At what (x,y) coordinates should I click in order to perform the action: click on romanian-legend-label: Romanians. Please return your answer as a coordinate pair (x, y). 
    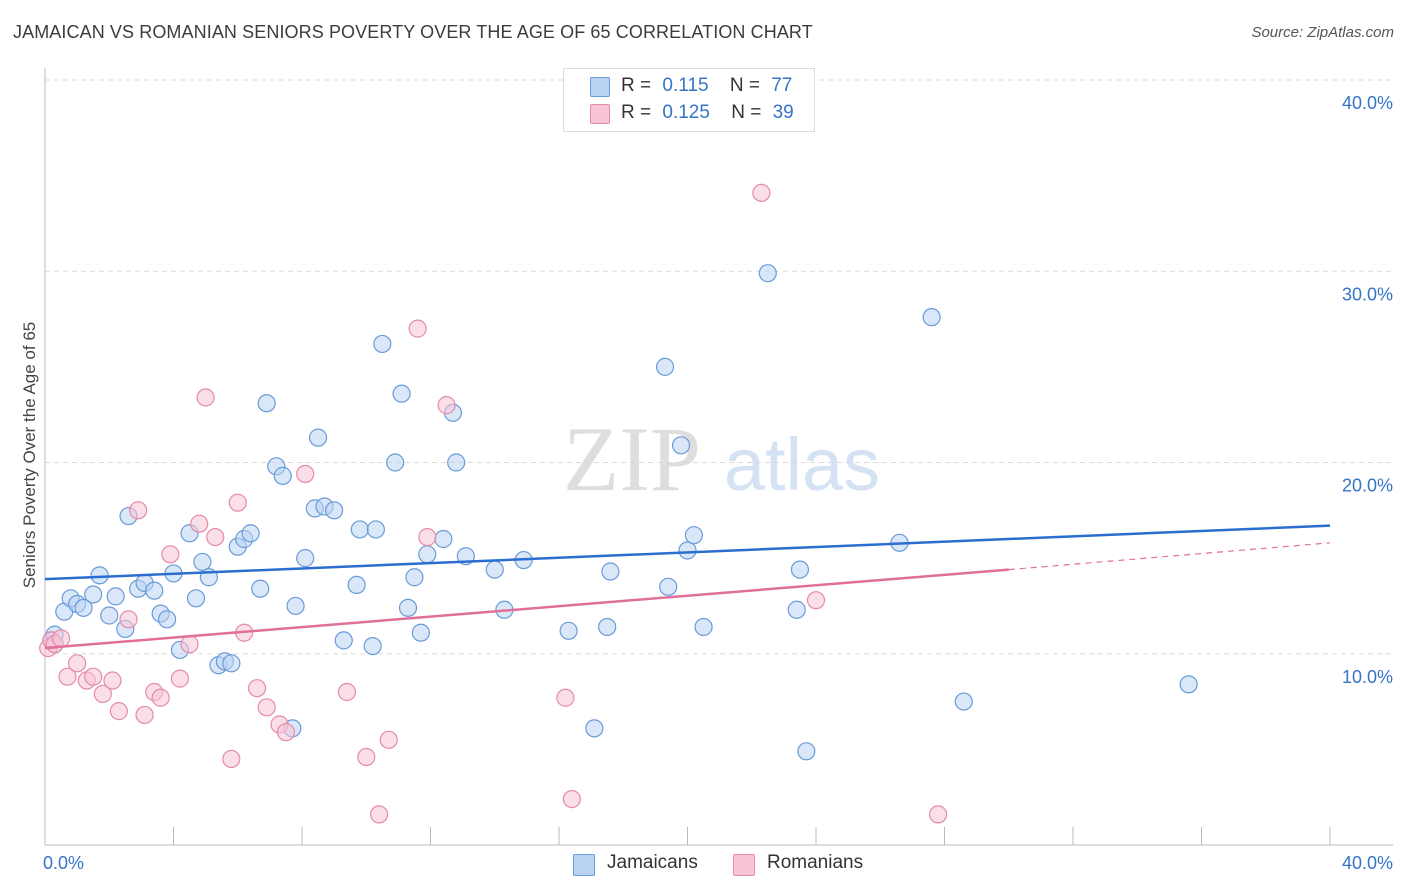
    Looking at the image, I should click on (815, 862).